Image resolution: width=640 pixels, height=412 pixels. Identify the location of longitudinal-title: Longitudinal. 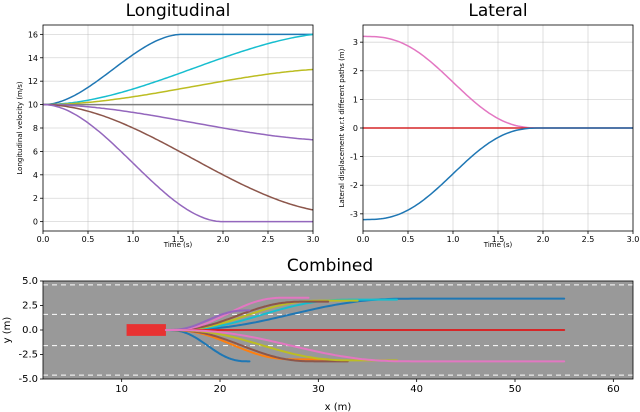
(178, 11).